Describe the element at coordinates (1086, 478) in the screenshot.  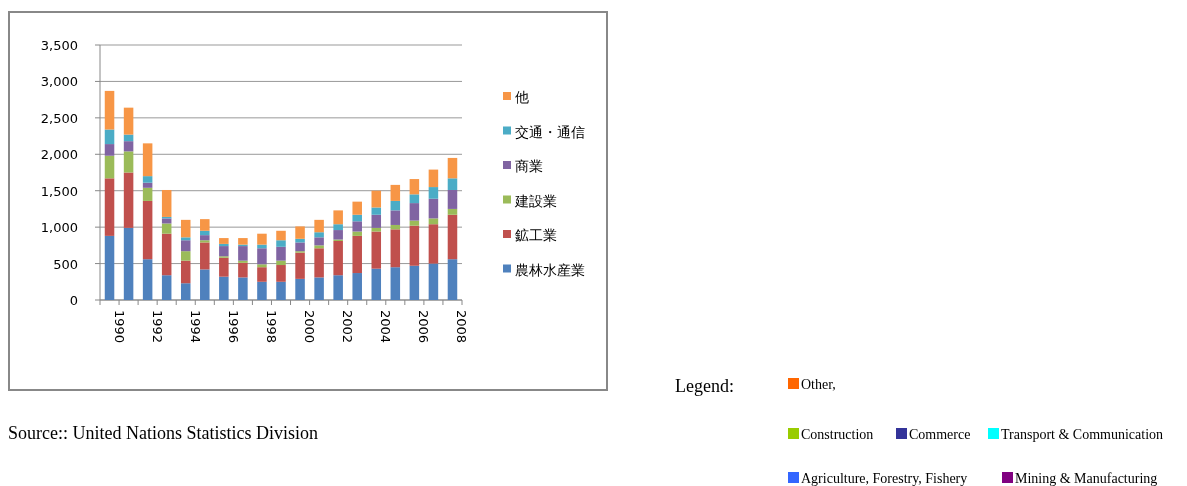
I see `text: Mining & Manufacturing` at that location.